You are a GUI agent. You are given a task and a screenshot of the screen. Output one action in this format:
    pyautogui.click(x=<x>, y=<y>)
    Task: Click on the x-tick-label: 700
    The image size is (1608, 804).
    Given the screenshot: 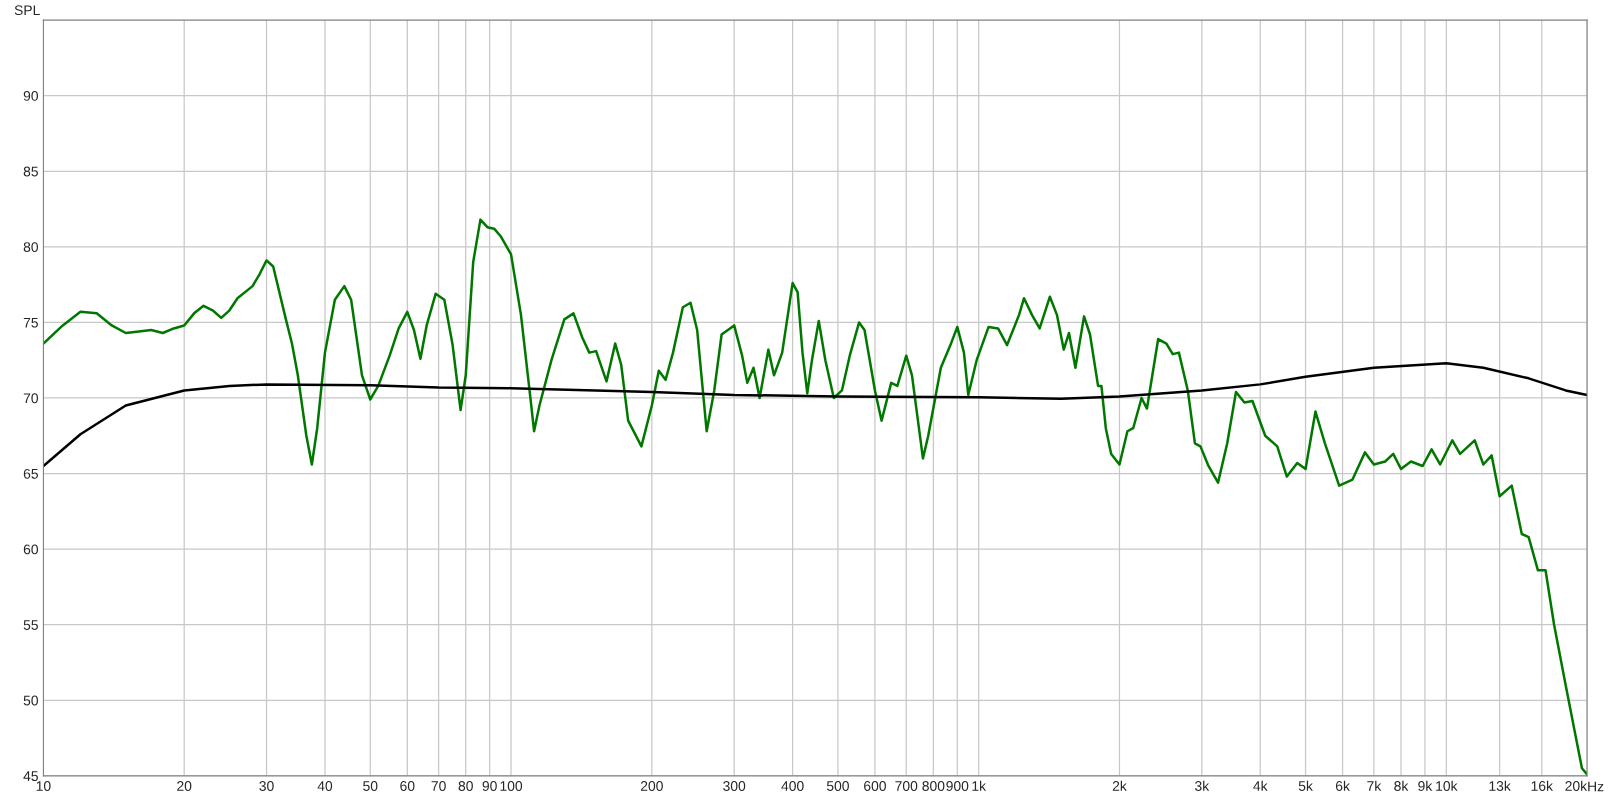 What is the action you would take?
    pyautogui.click(x=906, y=786)
    